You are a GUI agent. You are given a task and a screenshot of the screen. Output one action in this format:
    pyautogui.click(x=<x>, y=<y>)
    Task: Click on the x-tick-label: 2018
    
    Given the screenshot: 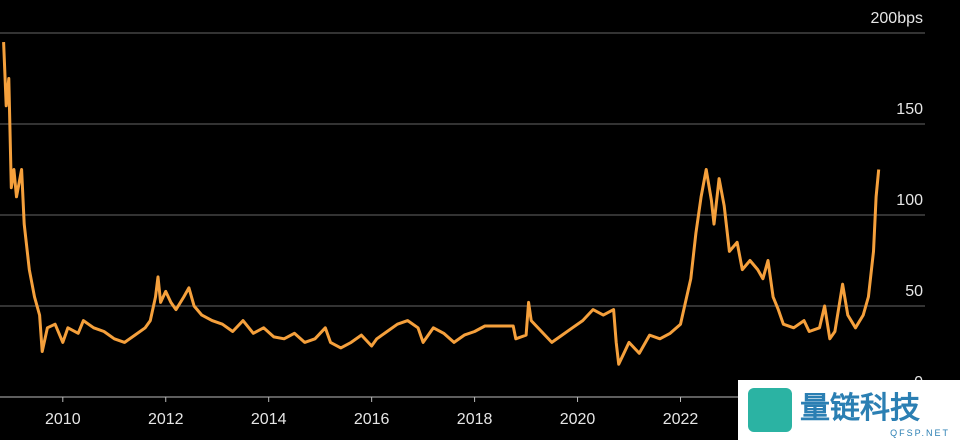 What is the action you would take?
    pyautogui.click(x=475, y=419)
    